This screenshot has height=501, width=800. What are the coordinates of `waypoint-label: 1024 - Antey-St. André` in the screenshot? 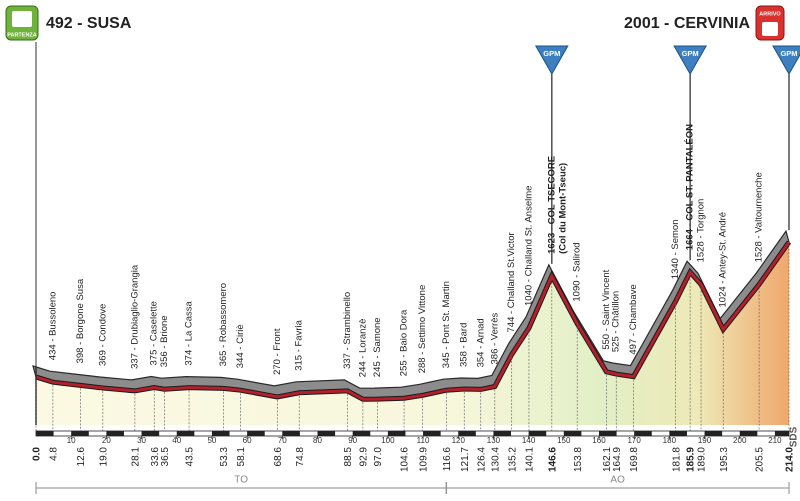 It's located at (723, 260).